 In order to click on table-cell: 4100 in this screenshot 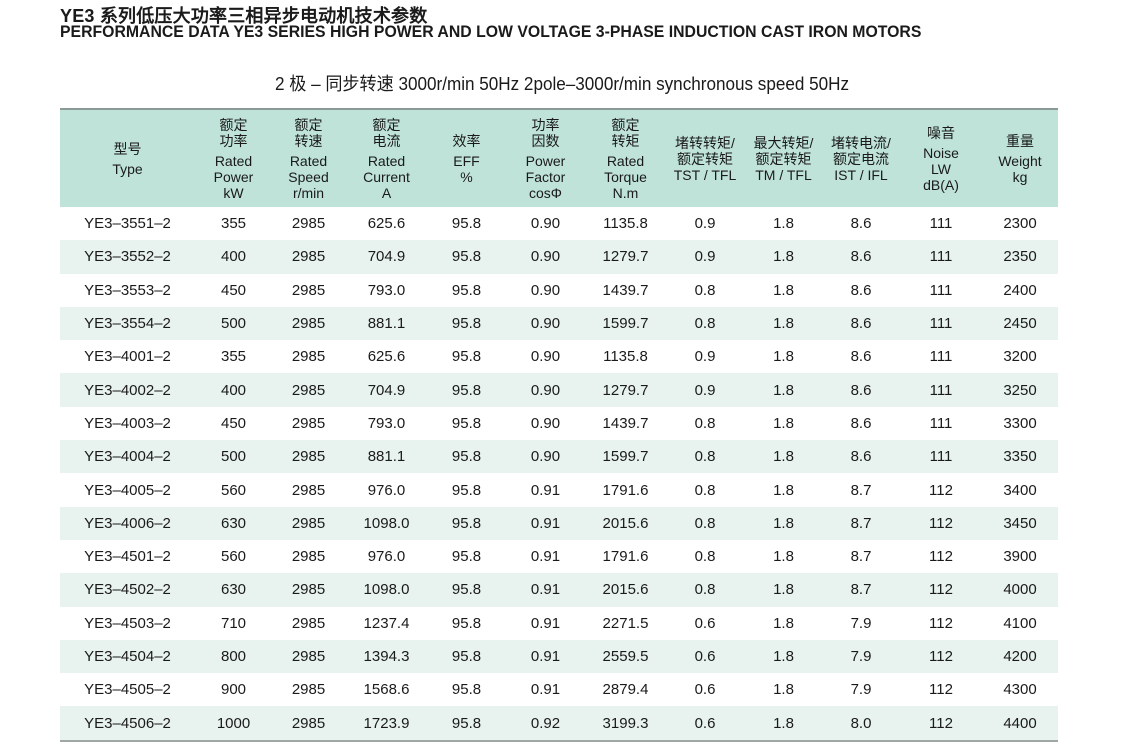, I will do `click(1020, 623)`.